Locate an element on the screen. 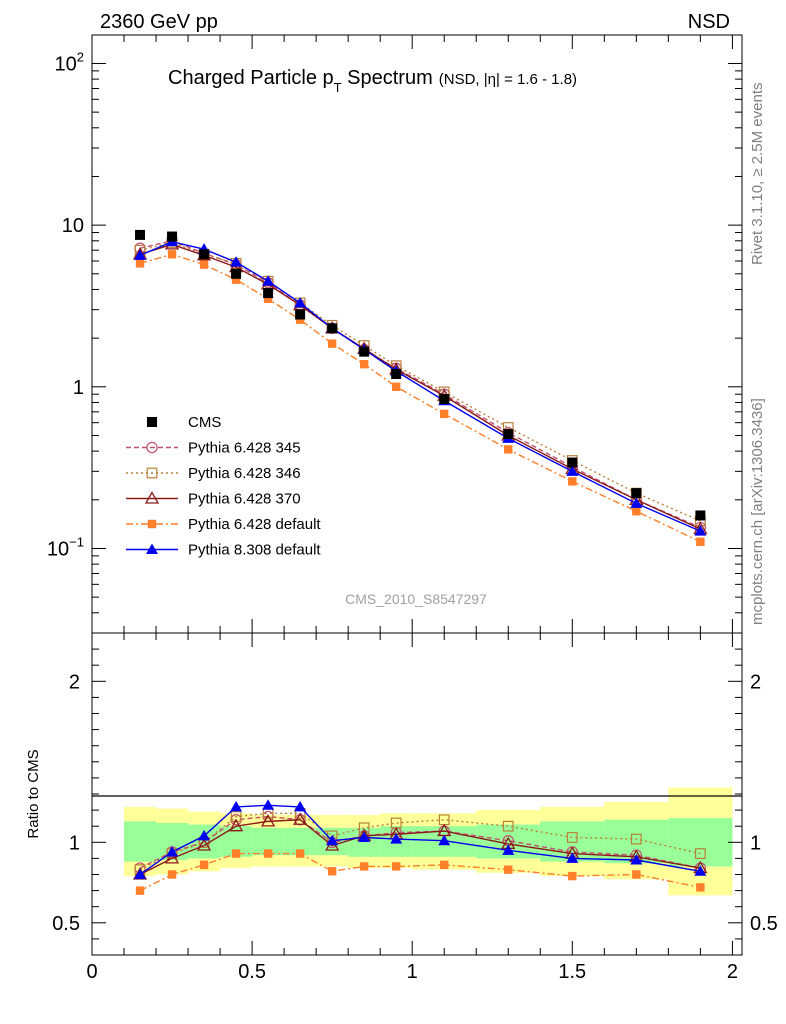 Image resolution: width=786 pixels, height=1024 pixels. header-left: 2360 GeV pp is located at coordinates (159, 22).